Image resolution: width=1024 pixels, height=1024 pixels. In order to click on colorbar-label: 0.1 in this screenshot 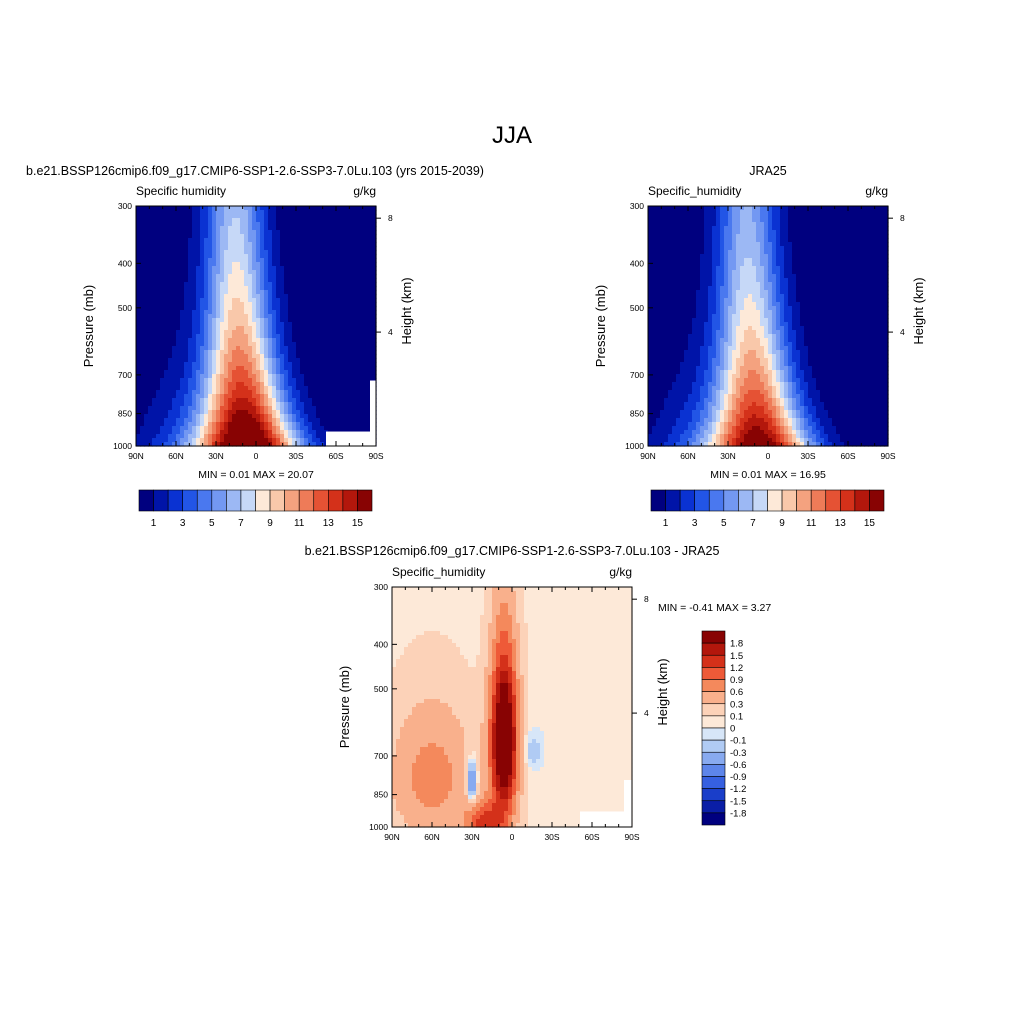, I will do `click(736, 716)`.